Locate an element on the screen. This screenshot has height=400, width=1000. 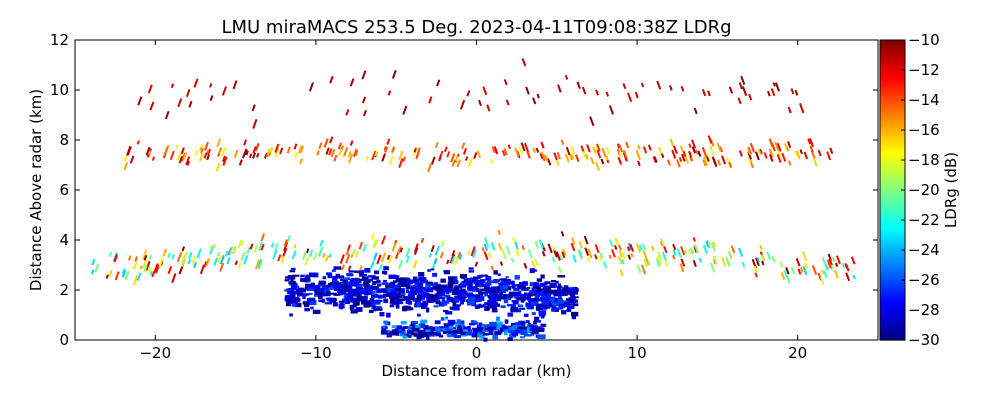
y-tick-label: 0 is located at coordinates (64, 340).